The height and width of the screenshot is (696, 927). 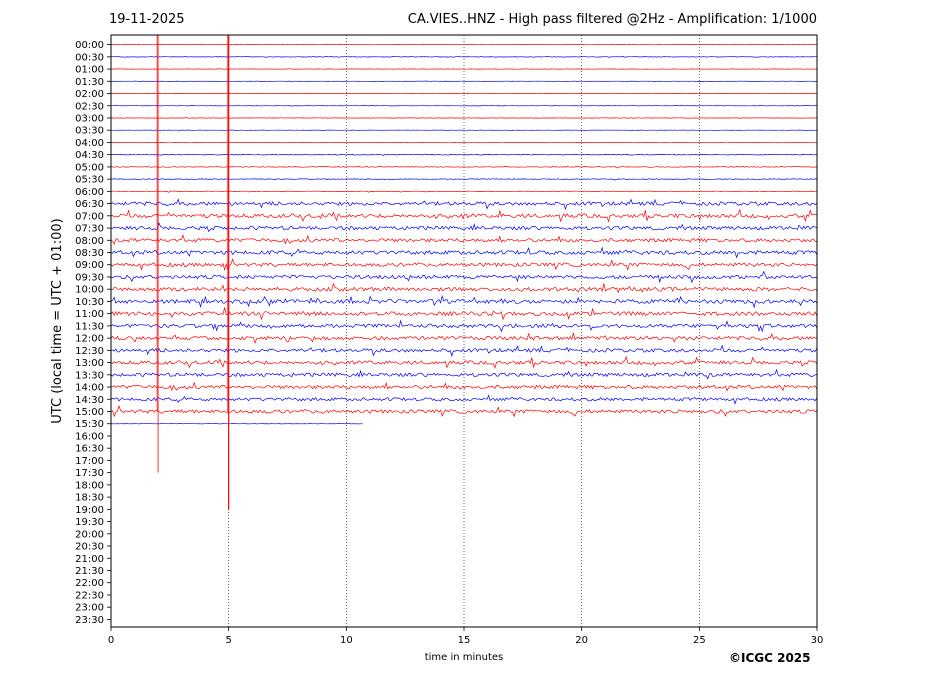 What do you see at coordinates (89, 57) in the screenshot?
I see `y-tick-label: 00:30` at bounding box center [89, 57].